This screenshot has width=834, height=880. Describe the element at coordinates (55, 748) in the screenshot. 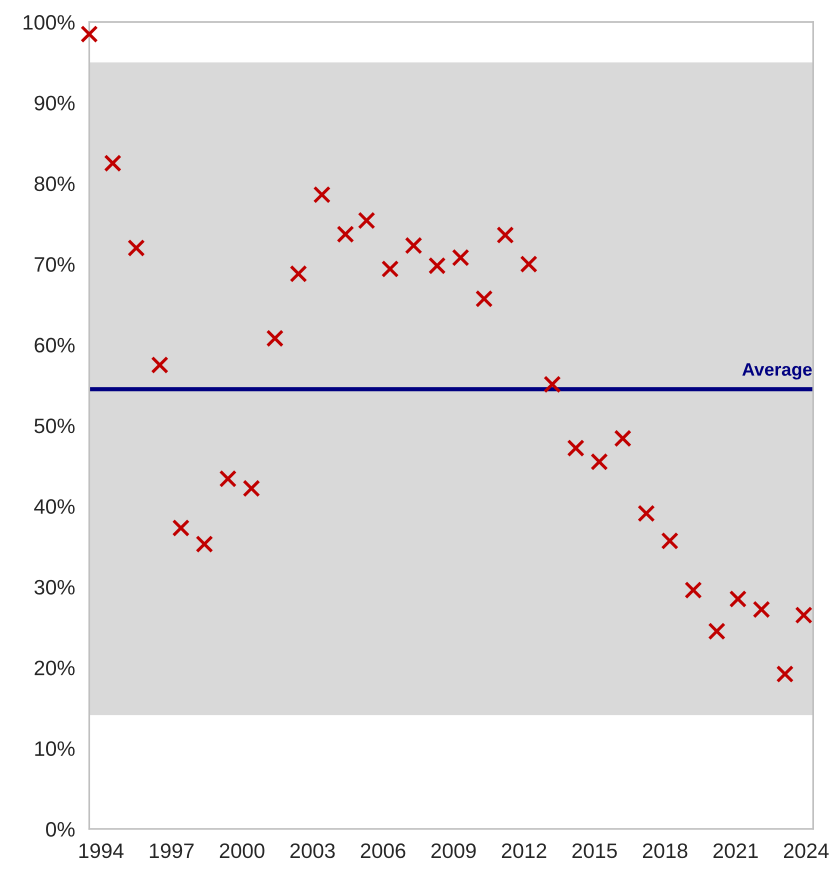

I see `y-tick-label: 10%` at that location.